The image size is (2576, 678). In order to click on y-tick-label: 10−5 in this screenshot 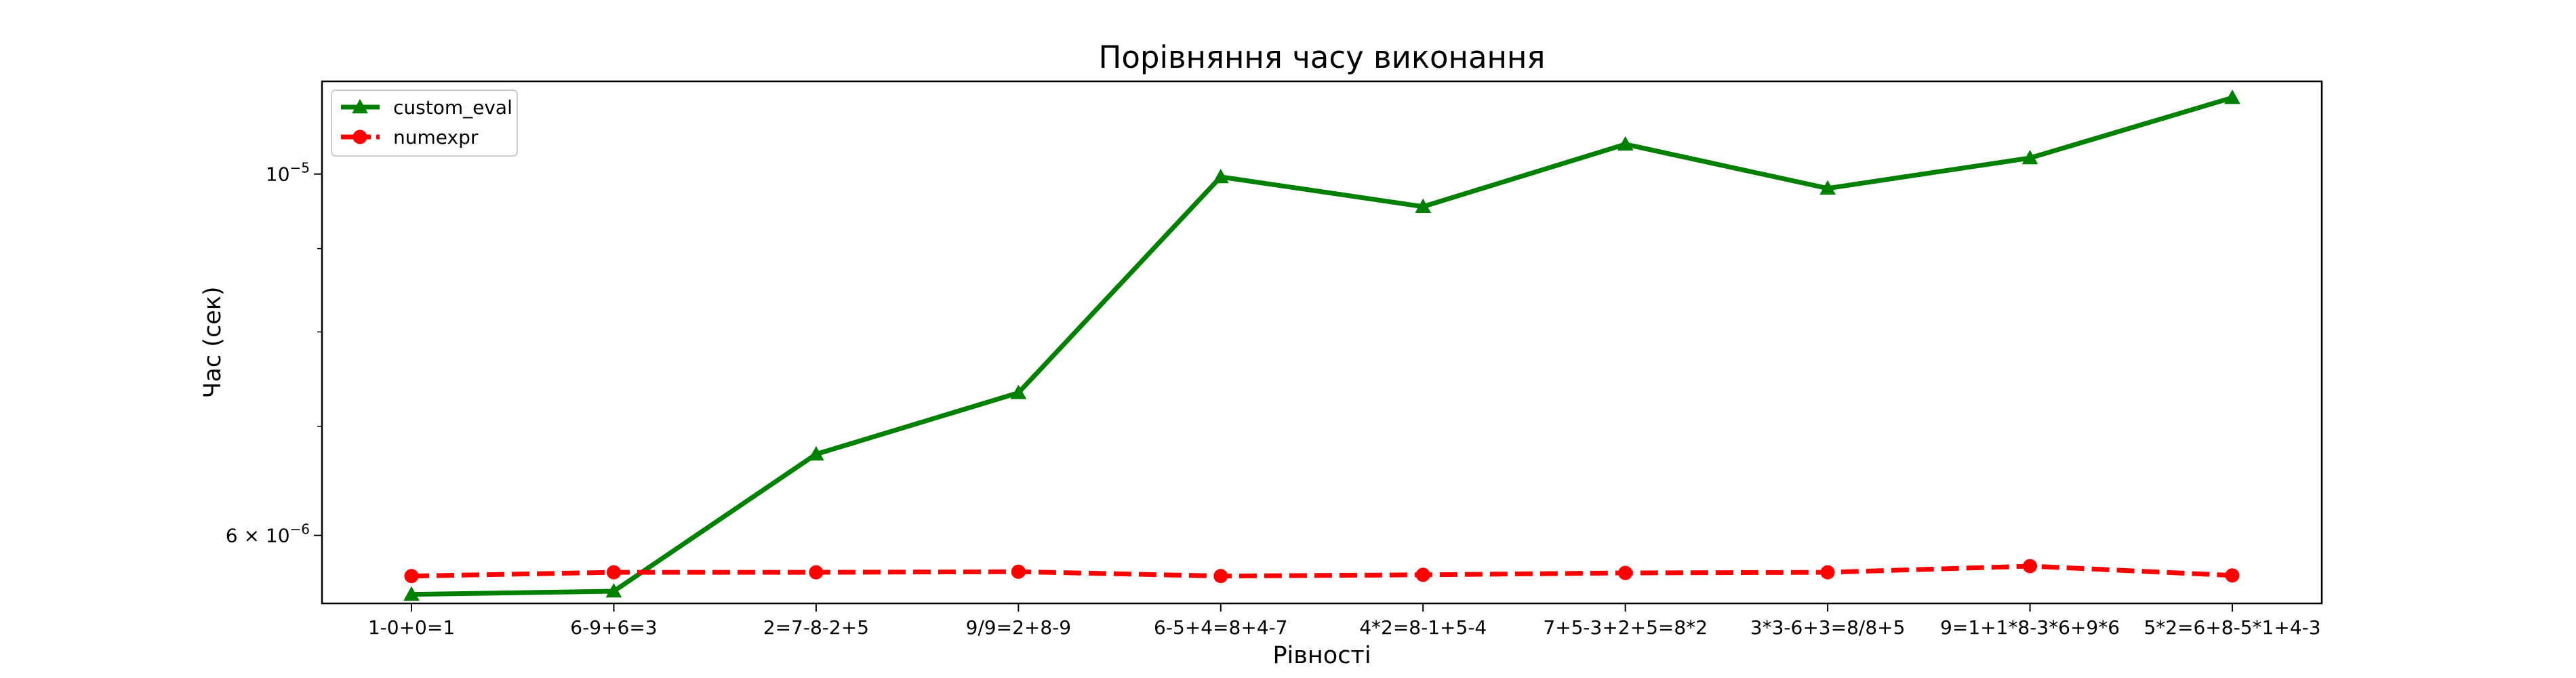, I will do `click(288, 173)`.